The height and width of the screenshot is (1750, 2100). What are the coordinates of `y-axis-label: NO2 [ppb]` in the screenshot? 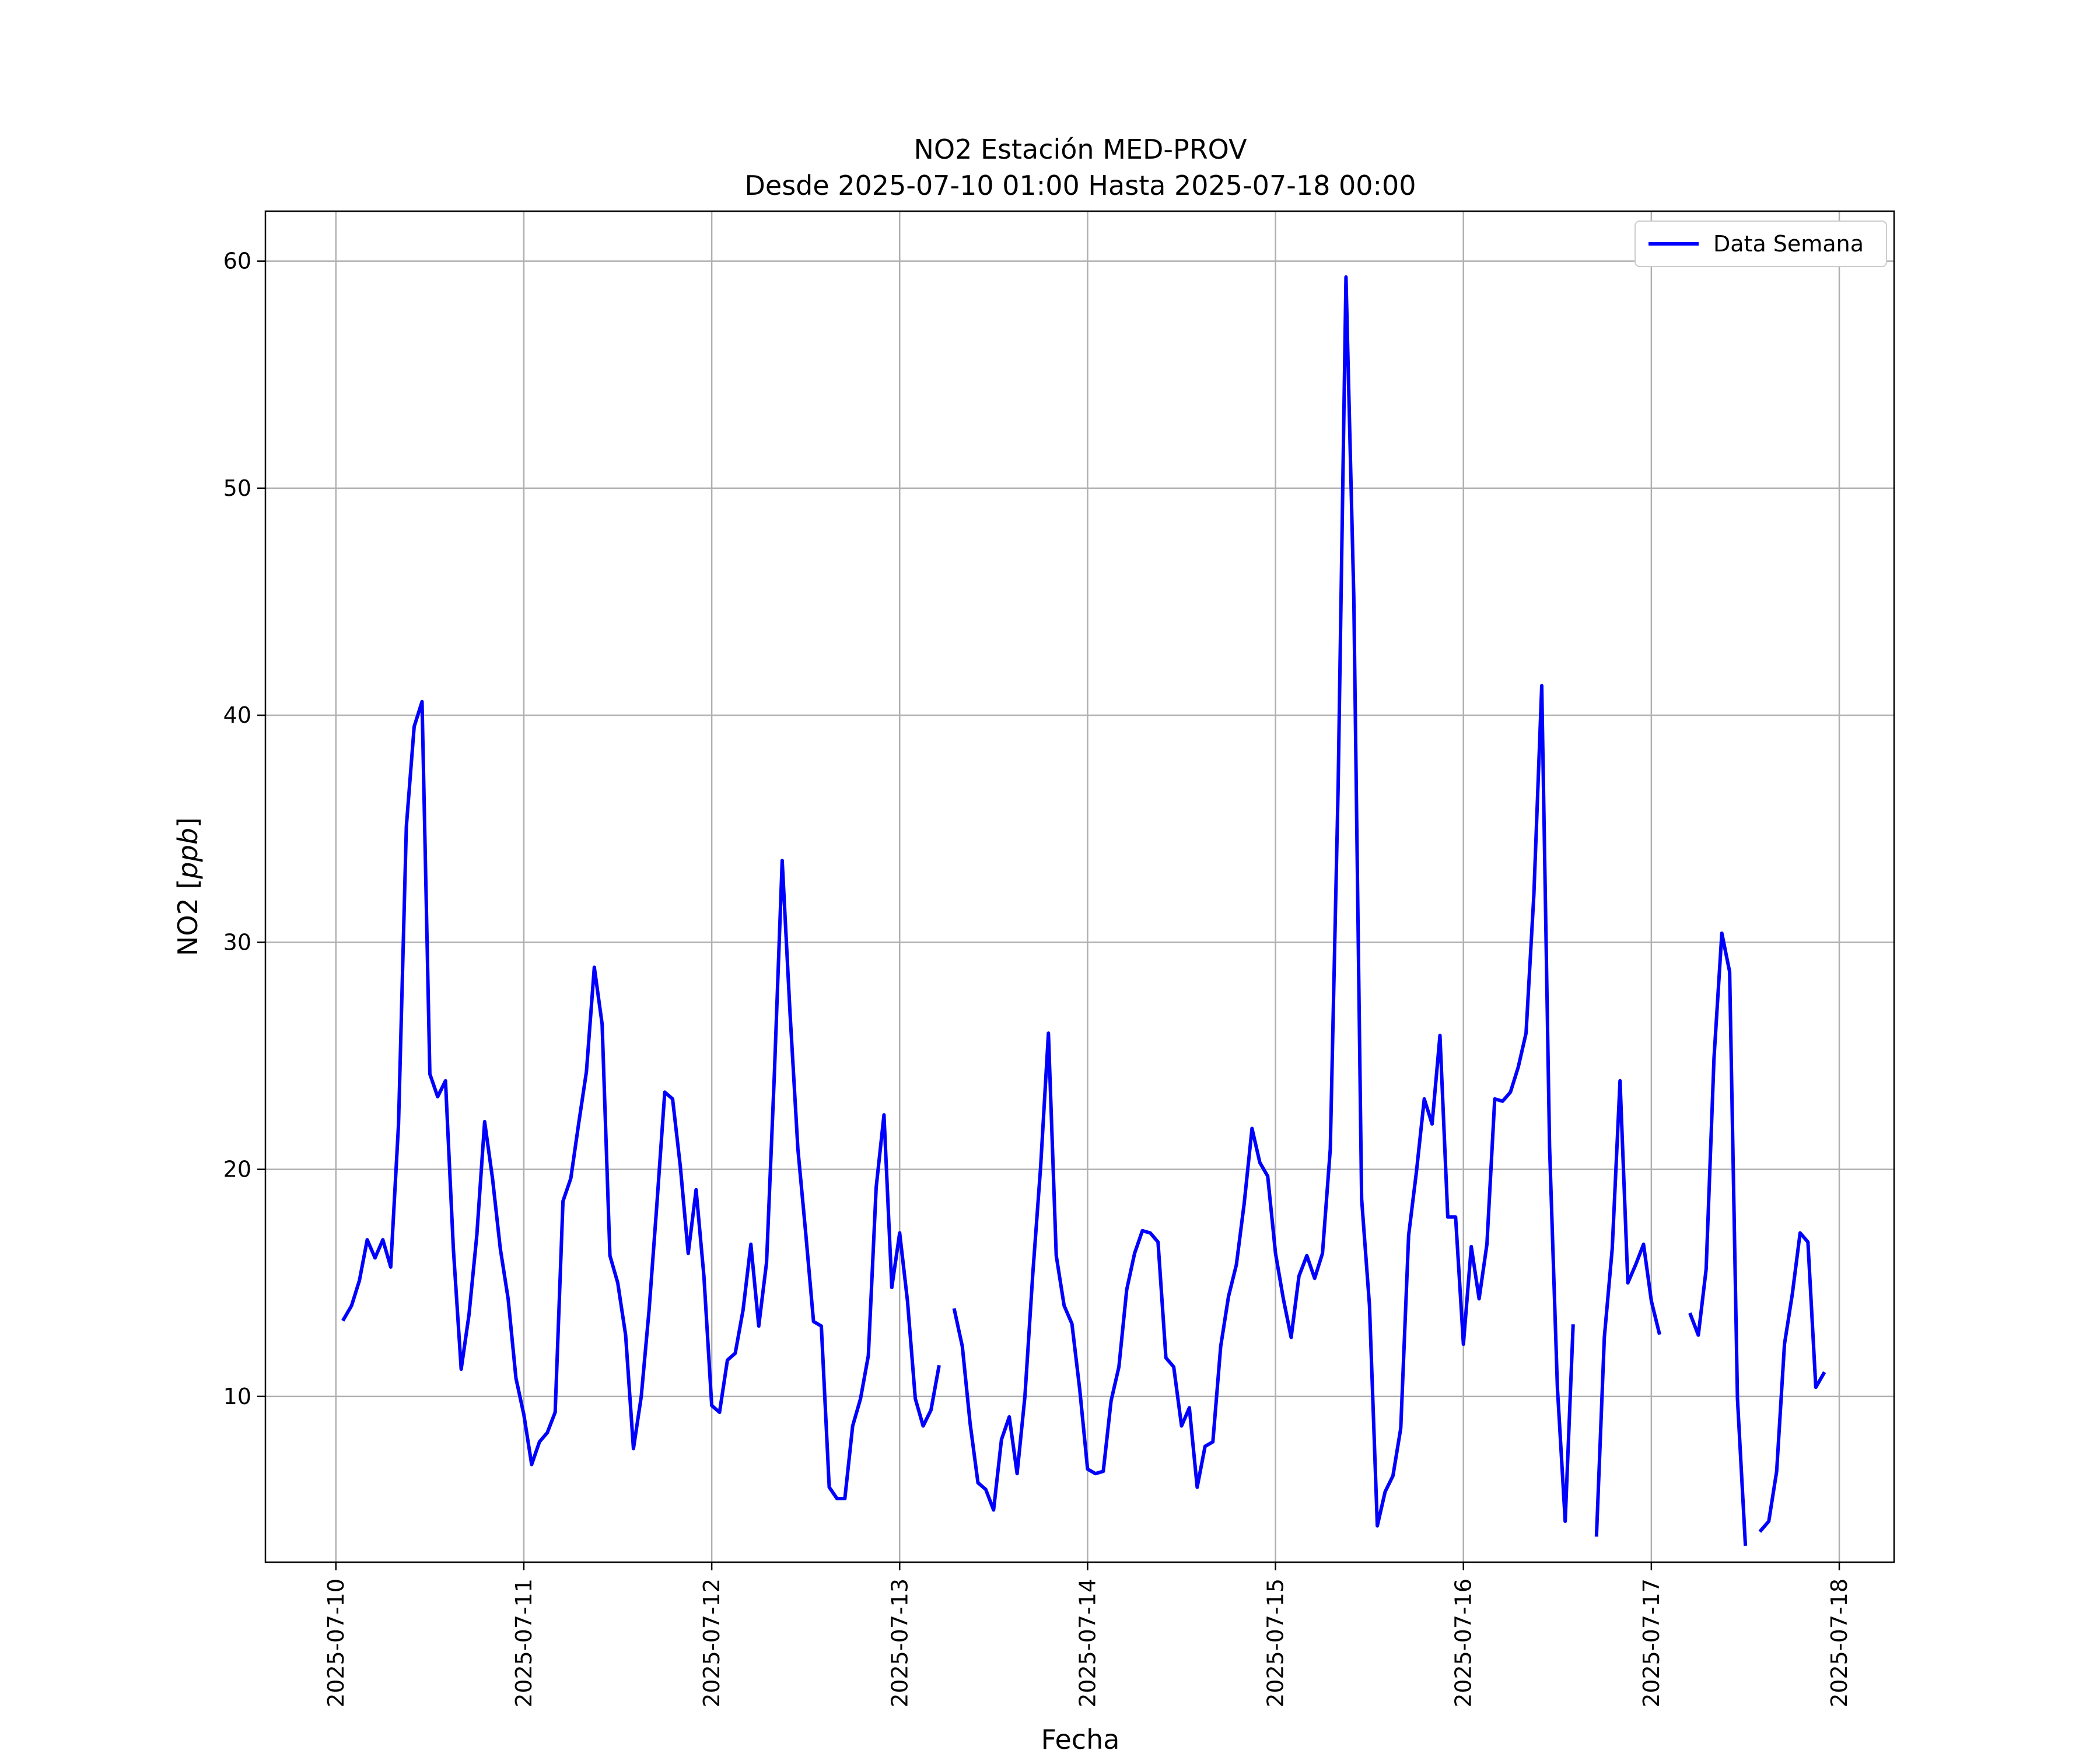 It's located at (188, 886).